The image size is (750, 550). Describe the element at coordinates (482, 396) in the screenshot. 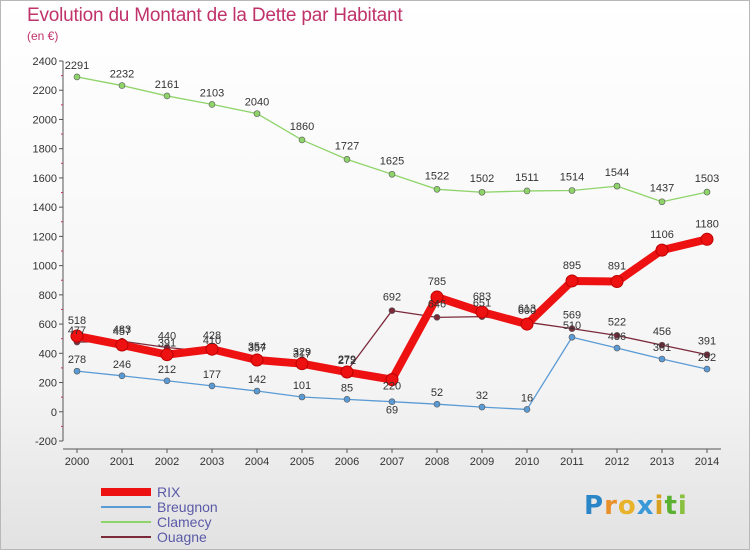

I see `data-label-breugnon: 32` at that location.